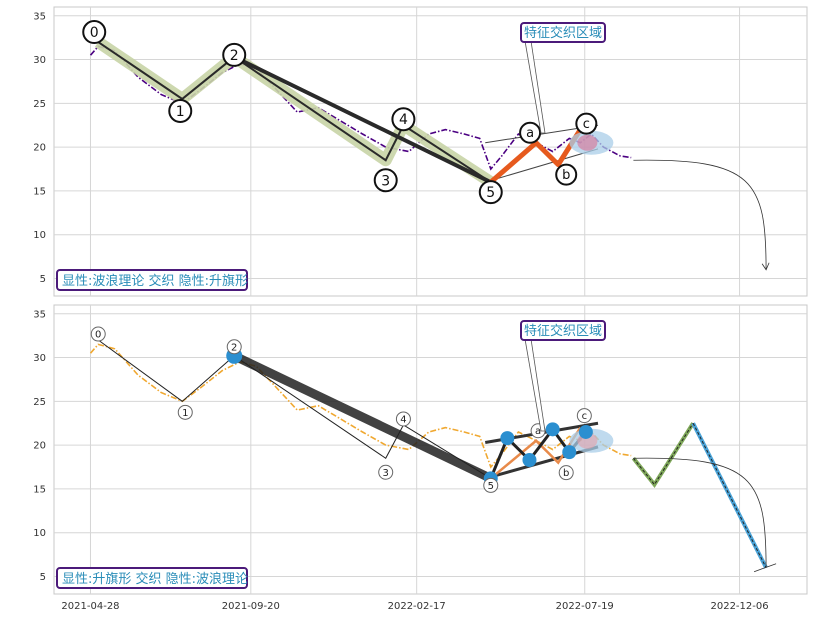  What do you see at coordinates (90, 606) in the screenshot?
I see `x-tick-label: 2021-04-28` at bounding box center [90, 606].